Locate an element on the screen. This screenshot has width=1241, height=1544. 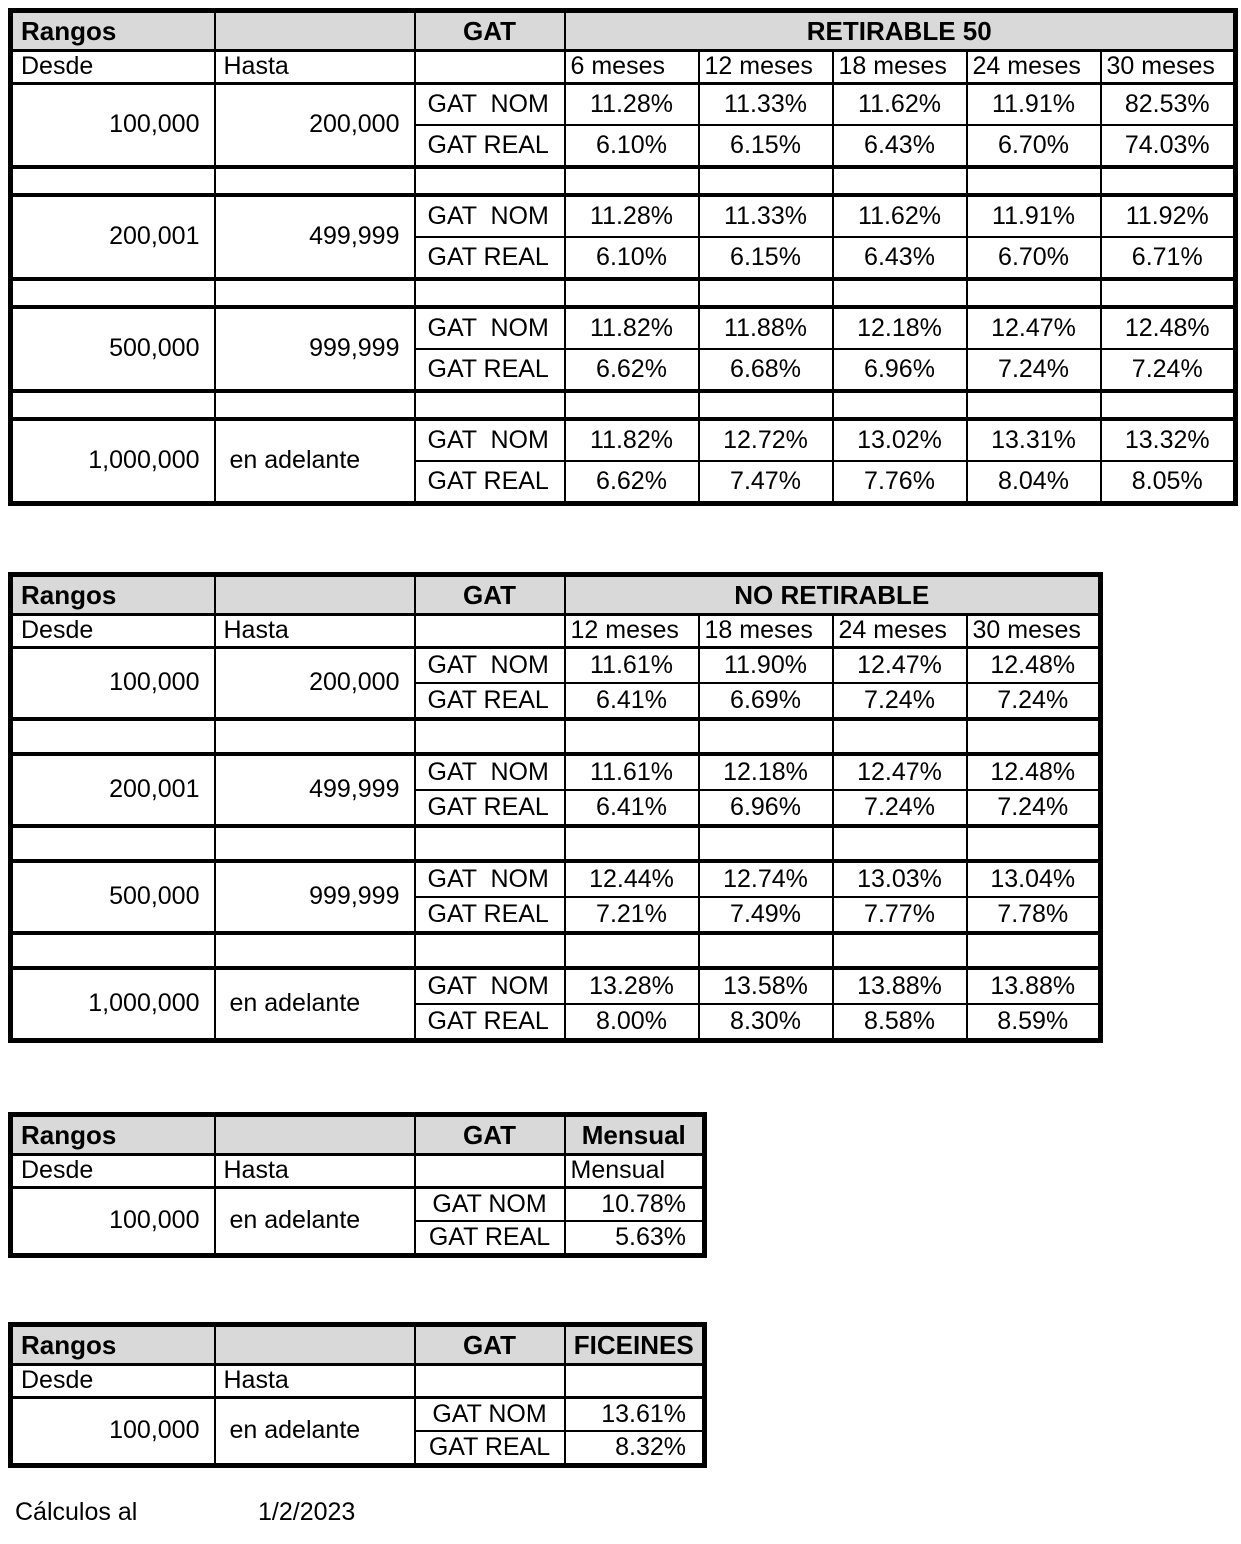
rate-value: 8.32% is located at coordinates (634, 1449).